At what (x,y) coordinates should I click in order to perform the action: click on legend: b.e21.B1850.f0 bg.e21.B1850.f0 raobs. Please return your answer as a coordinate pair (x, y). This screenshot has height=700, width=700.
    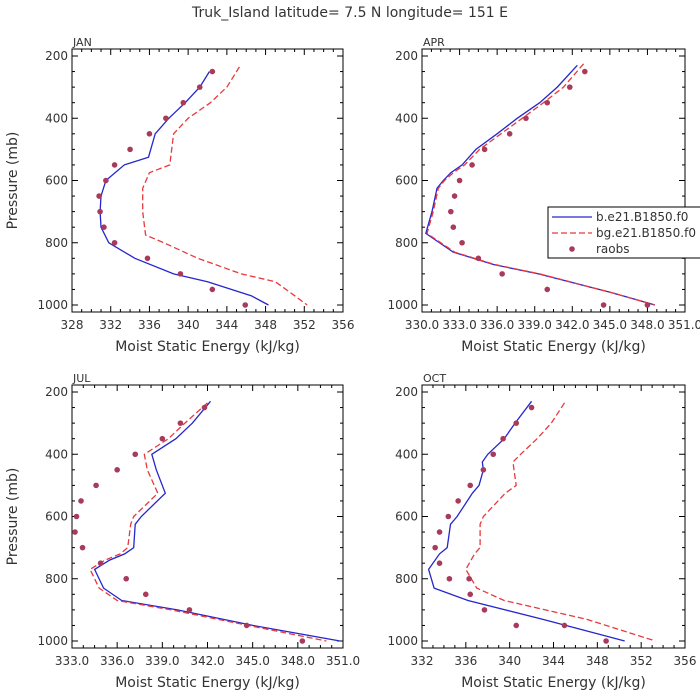
    Looking at the image, I should click on (623, 232).